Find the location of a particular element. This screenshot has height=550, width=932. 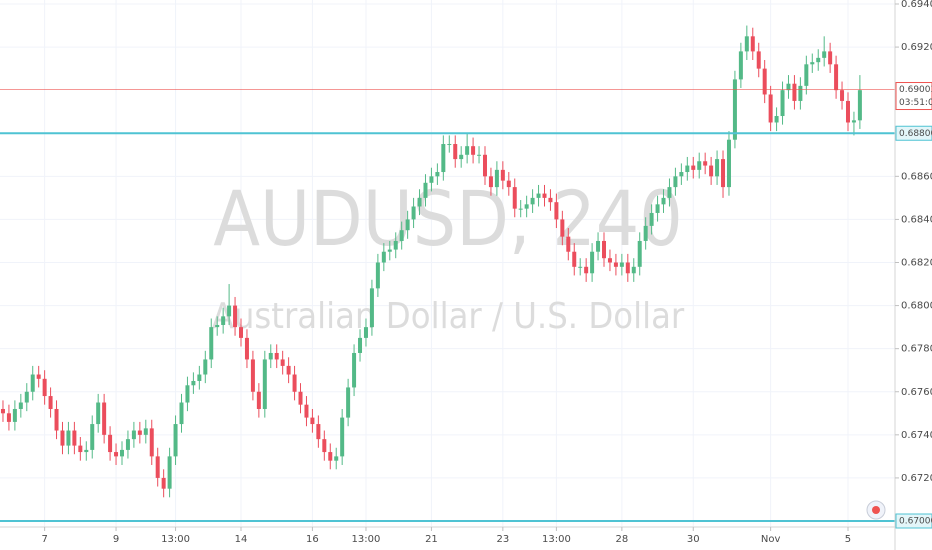

y-tick-label: 0.68000 is located at coordinates (916, 306).